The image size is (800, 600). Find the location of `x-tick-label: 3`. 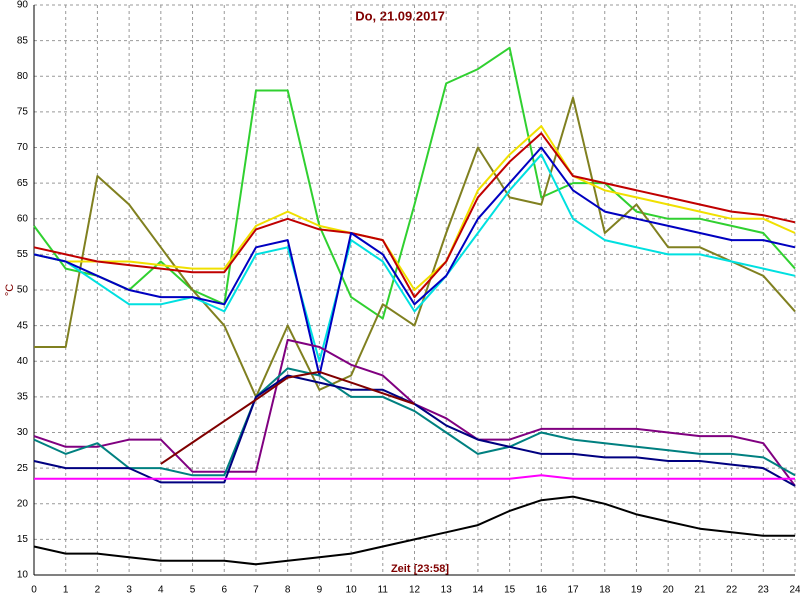

x-tick-label: 3 is located at coordinates (129, 590).